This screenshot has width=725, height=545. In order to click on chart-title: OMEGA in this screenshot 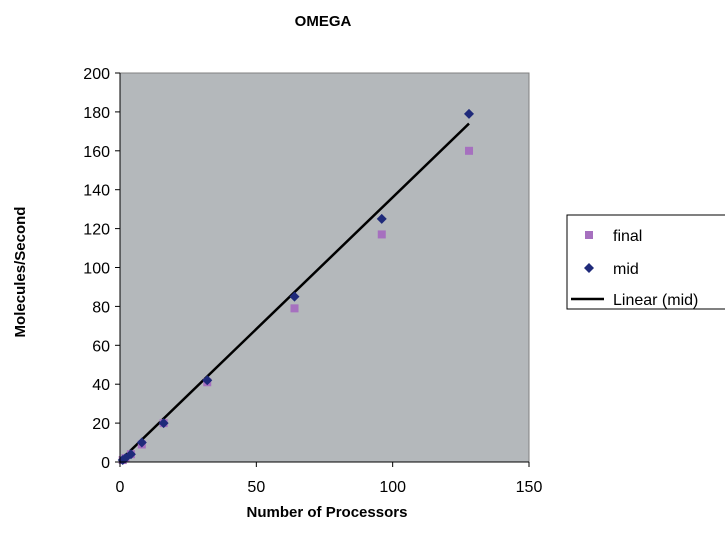, I will do `click(323, 21)`.